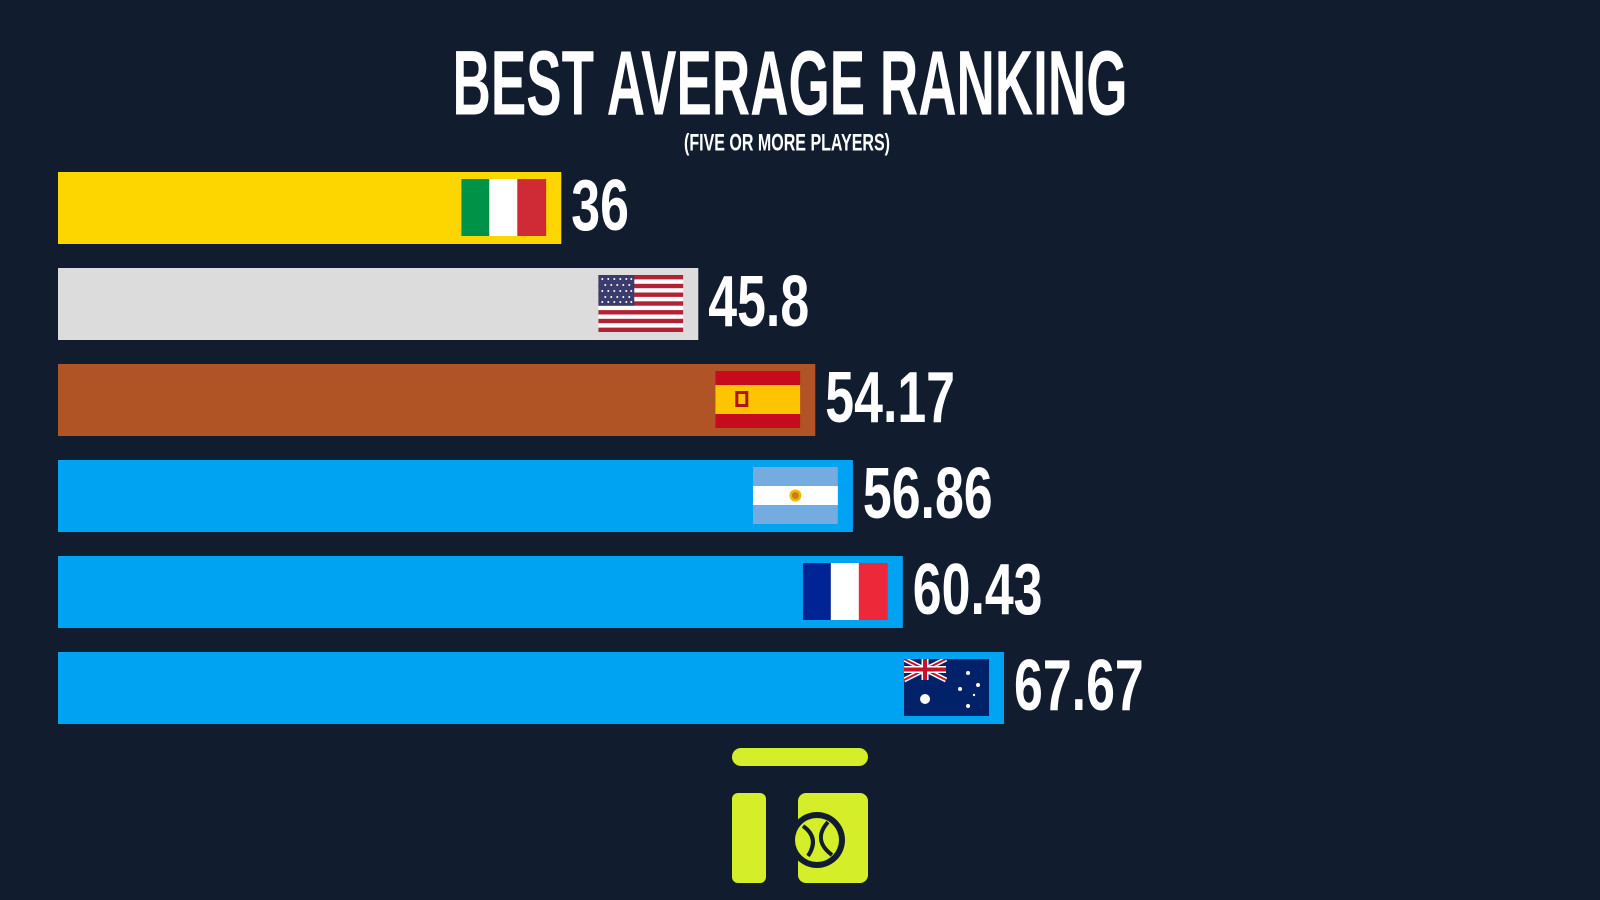 The width and height of the screenshot is (1600, 900). I want to click on value-label-group: 54.17, so click(890, 398).